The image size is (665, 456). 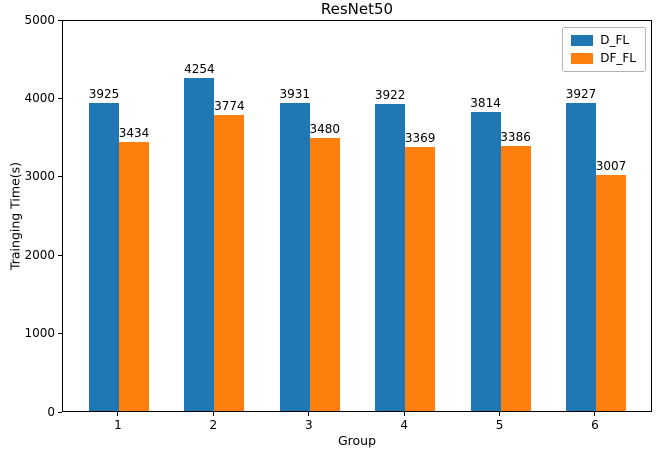 What do you see at coordinates (199, 68) in the screenshot?
I see `bar-value-label: 4254` at bounding box center [199, 68].